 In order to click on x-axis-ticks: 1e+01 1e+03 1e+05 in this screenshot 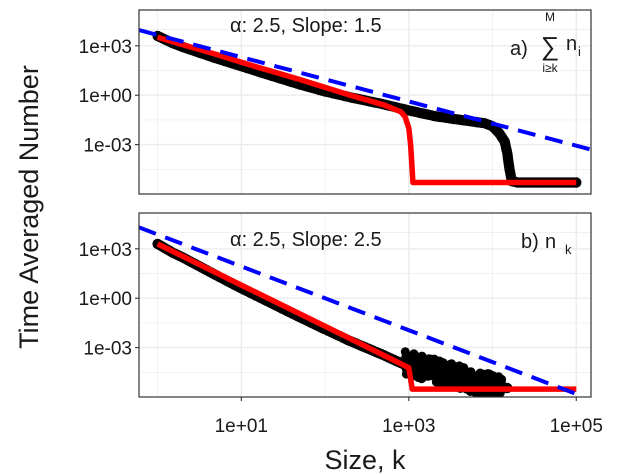, I will do `click(409, 417)`.